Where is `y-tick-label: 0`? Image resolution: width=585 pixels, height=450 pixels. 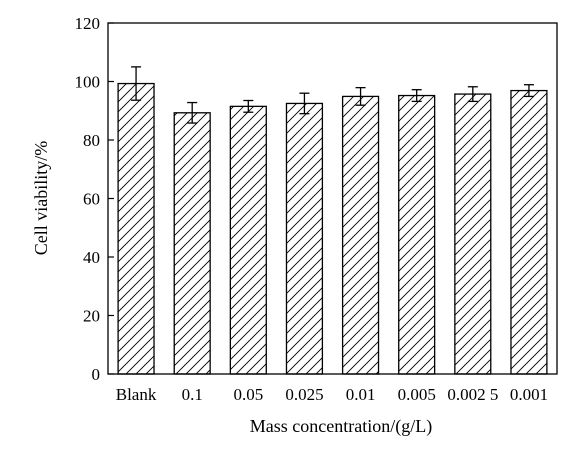 y-tick-label: 0 is located at coordinates (96, 374).